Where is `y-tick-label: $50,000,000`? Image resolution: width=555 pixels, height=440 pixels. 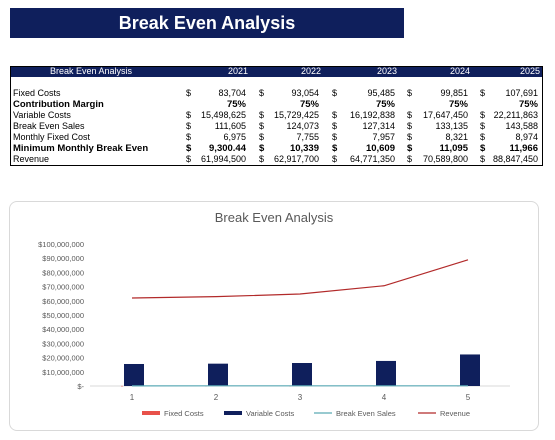 y-tick-label: $50,000,000 is located at coordinates (63, 315).